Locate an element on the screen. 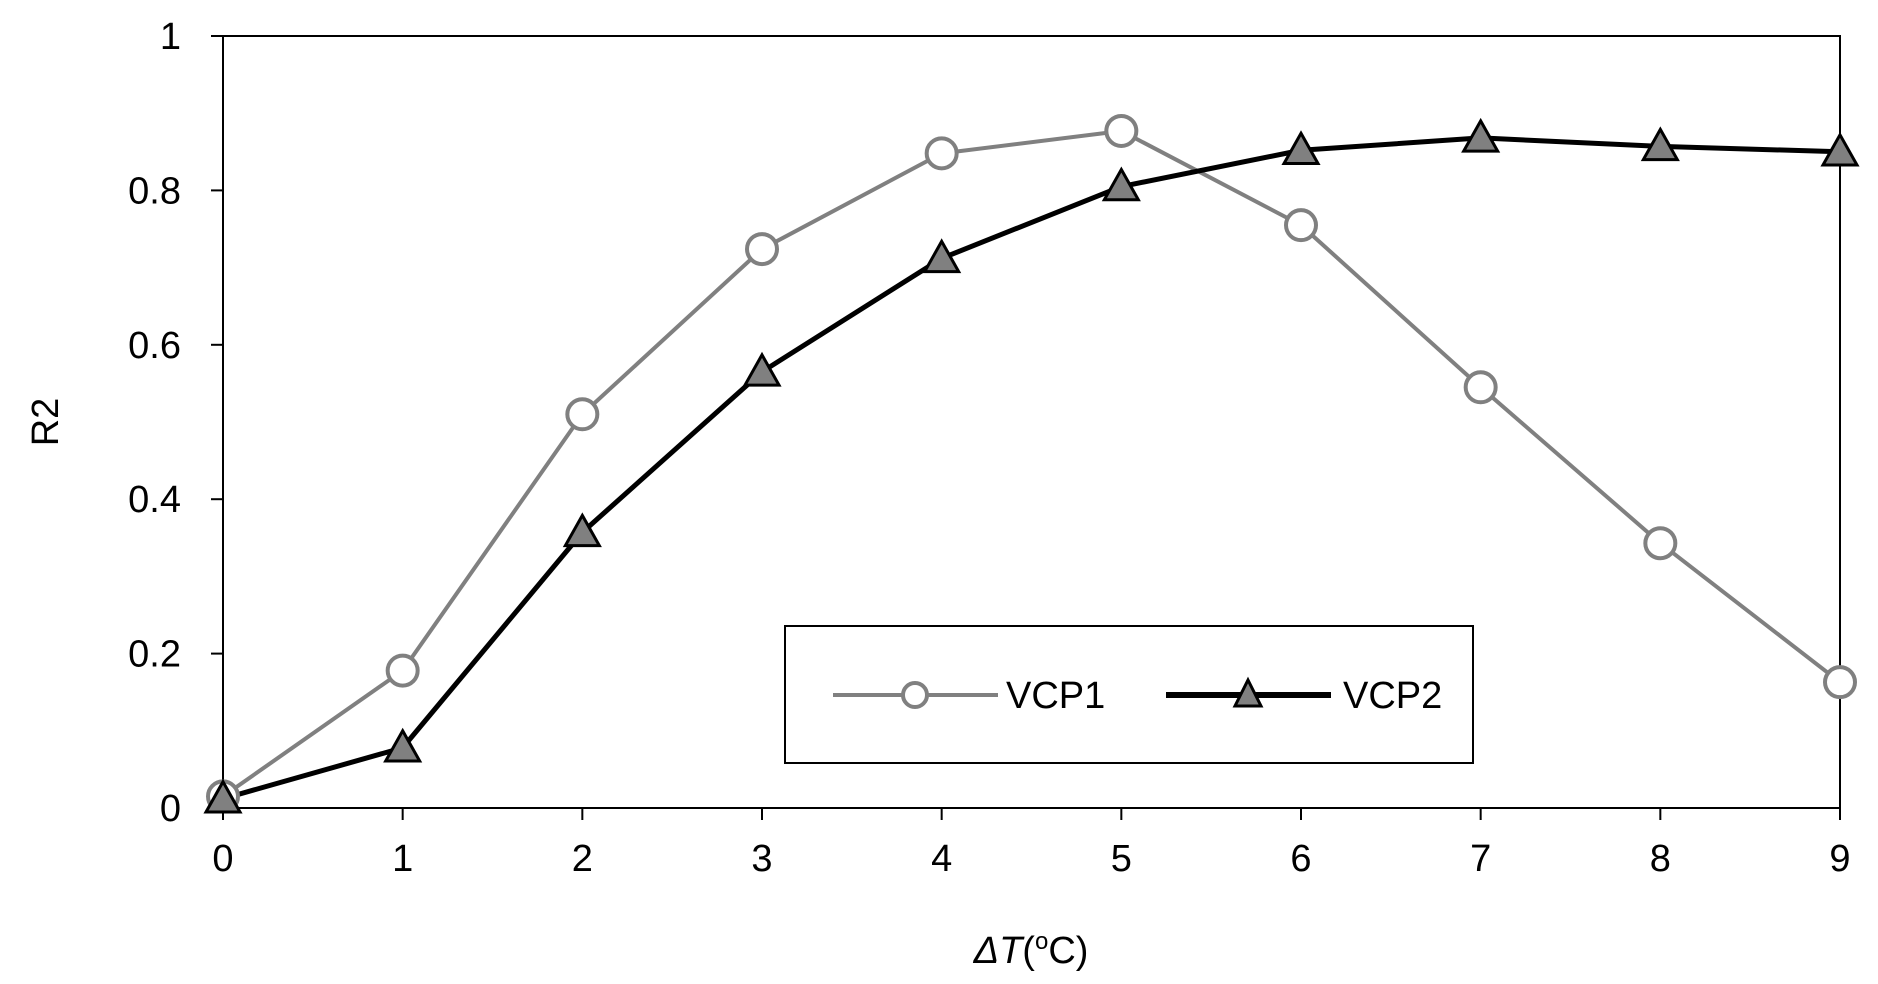 This screenshot has width=1878, height=984. y-tick-label: 0.6 is located at coordinates (154, 346).